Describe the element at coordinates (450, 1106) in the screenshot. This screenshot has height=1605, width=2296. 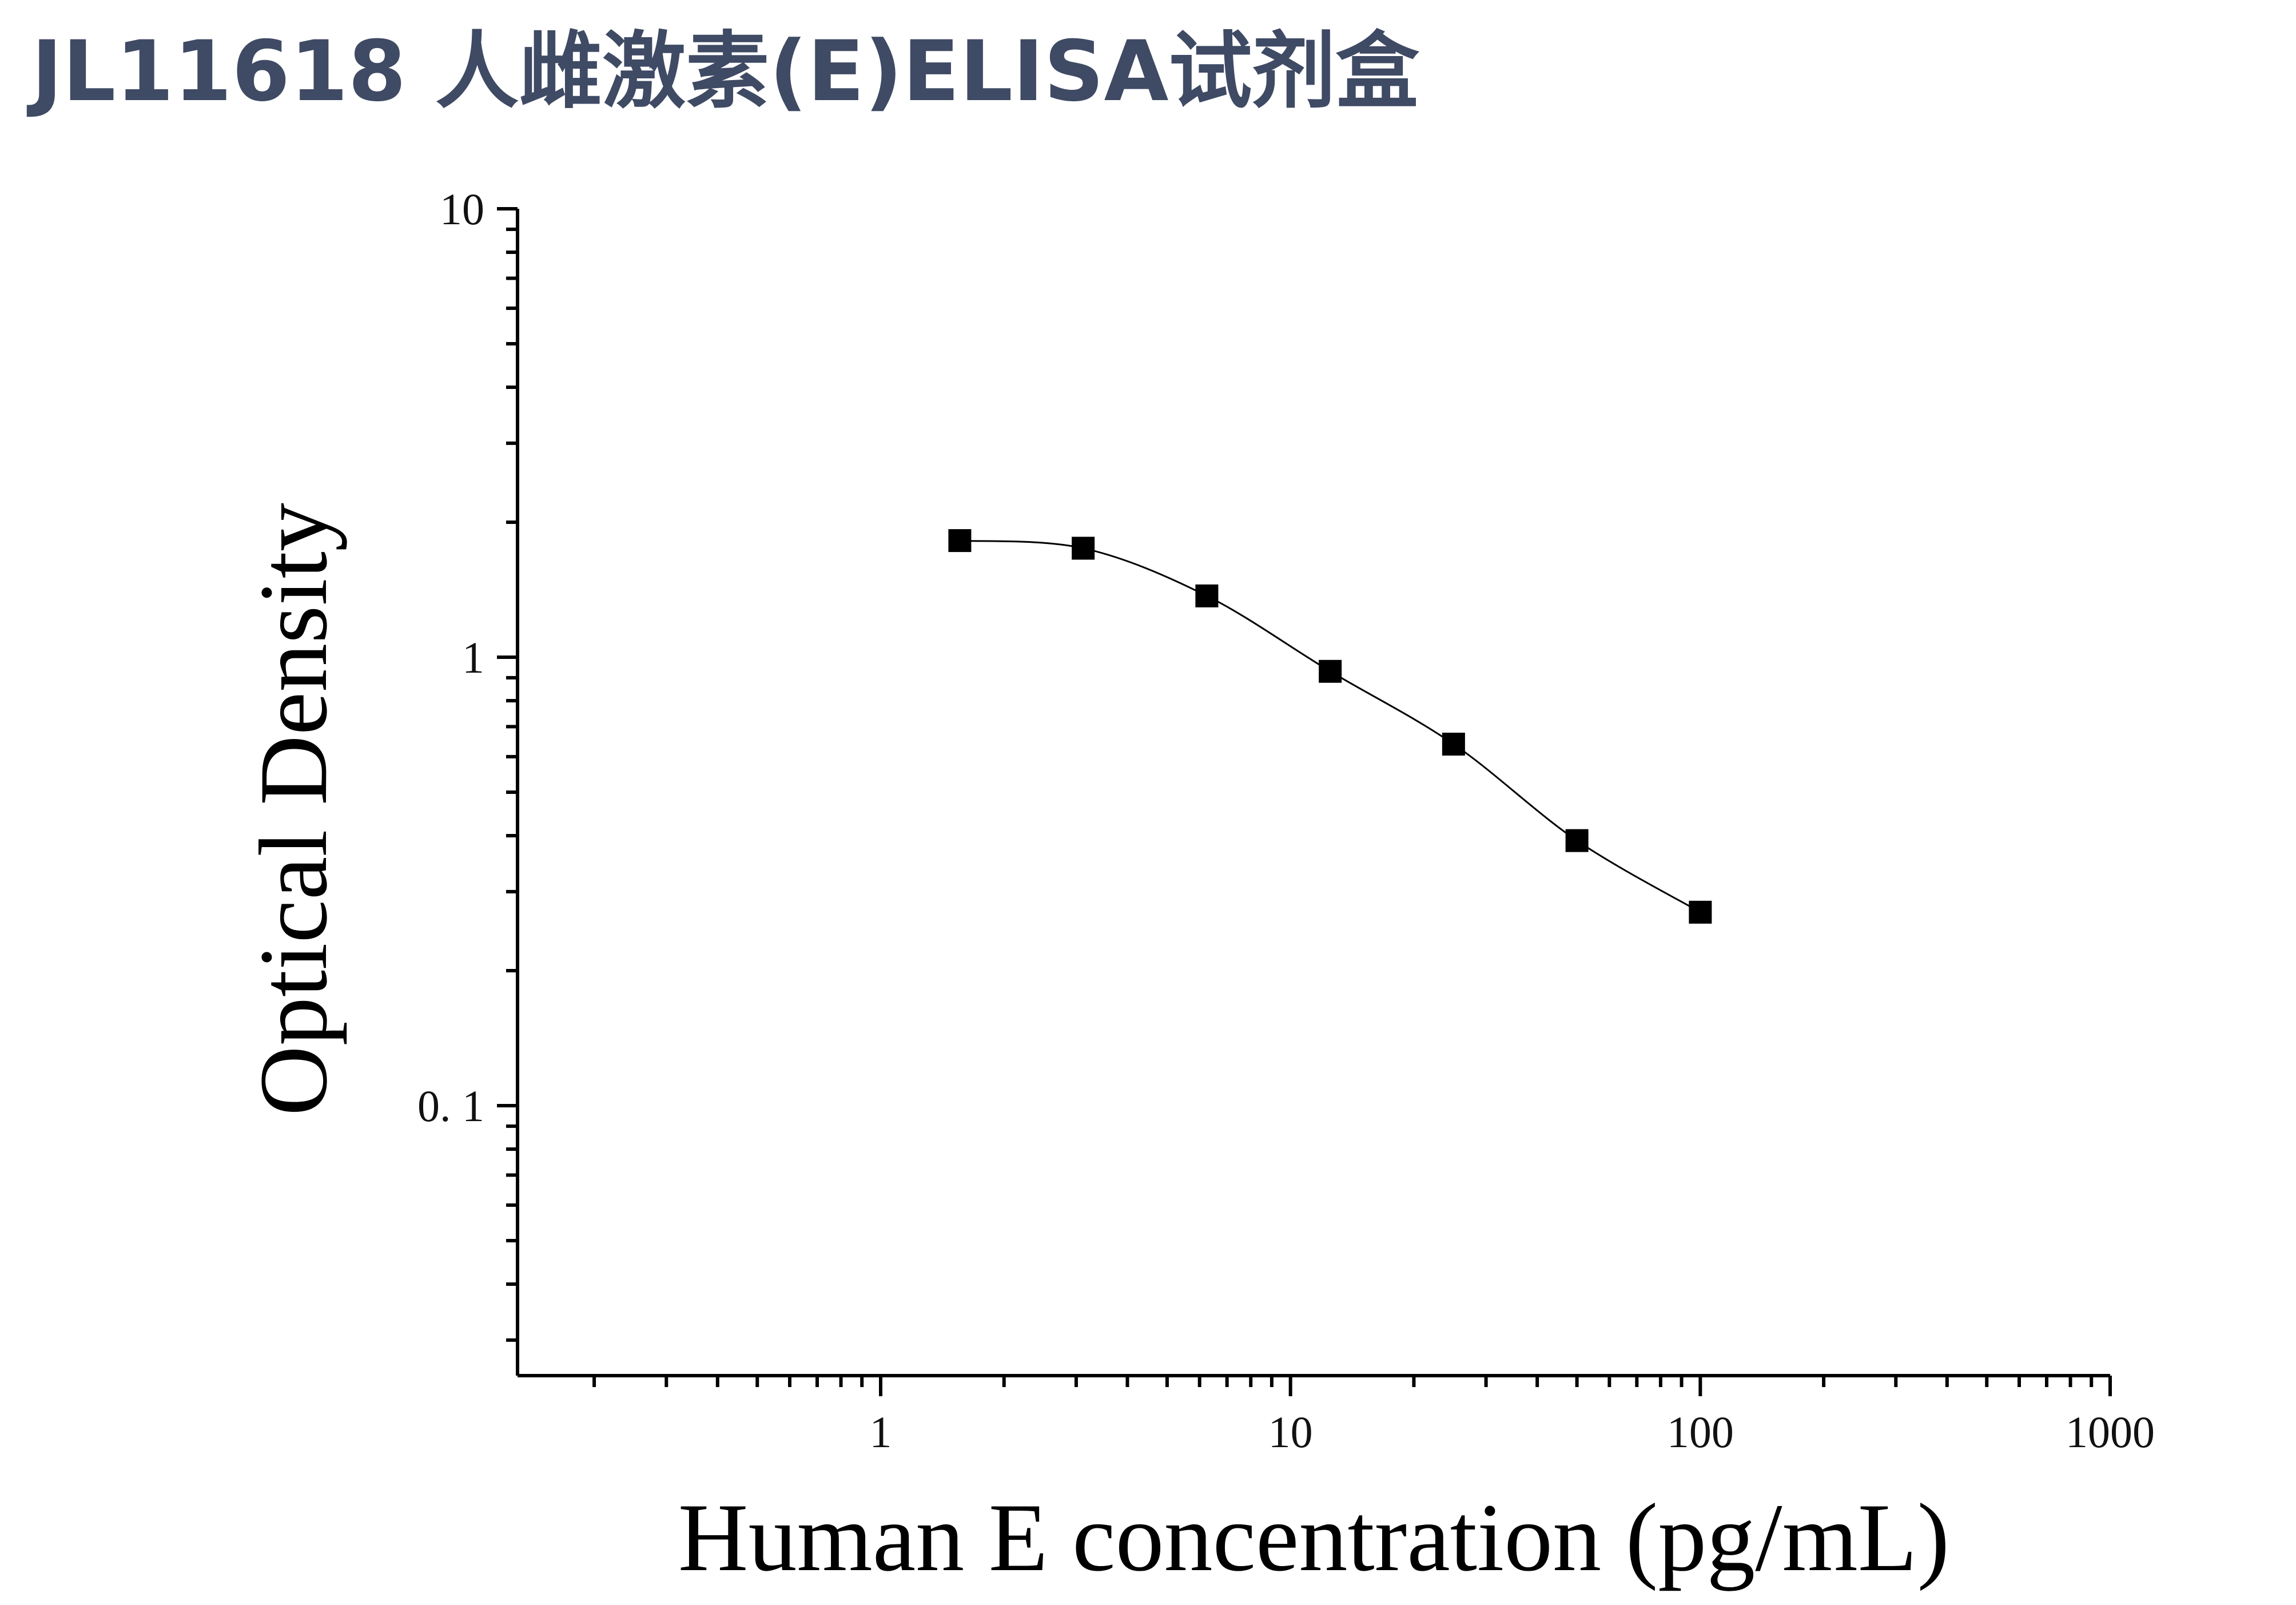
I see `y-tick-label: 0. 1` at that location.